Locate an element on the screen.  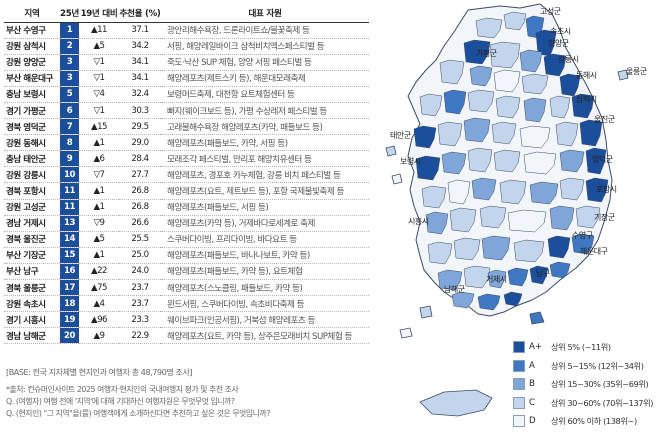
cell-region: 부산 해운대구 is located at coordinates (32, 78).